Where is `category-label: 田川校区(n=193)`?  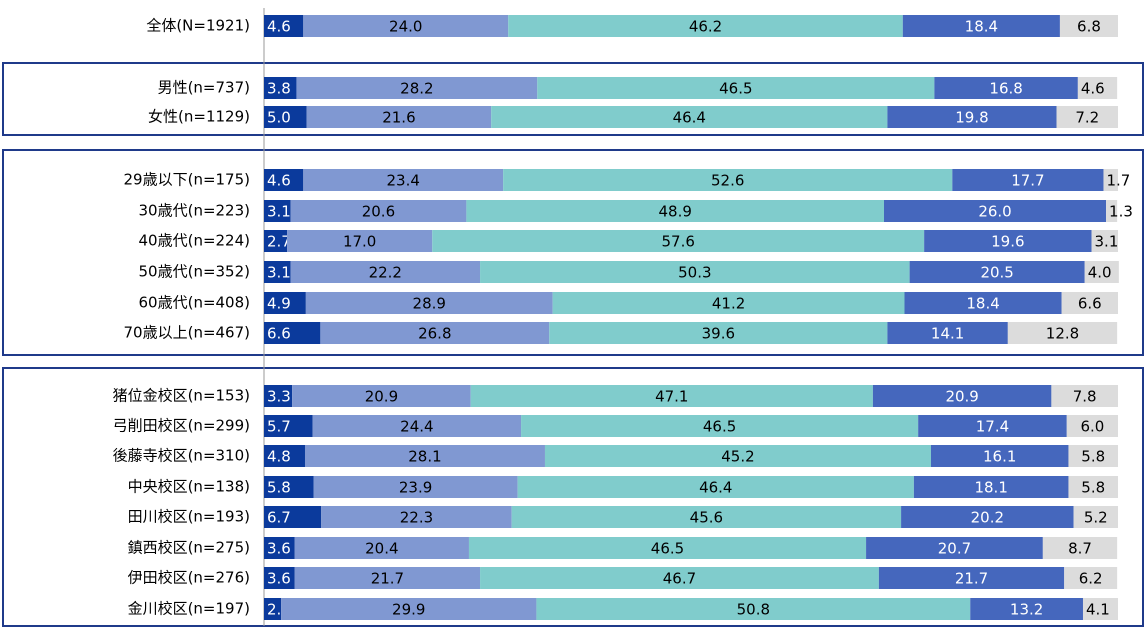 category-label: 田川校区(n=193) is located at coordinates (189, 517).